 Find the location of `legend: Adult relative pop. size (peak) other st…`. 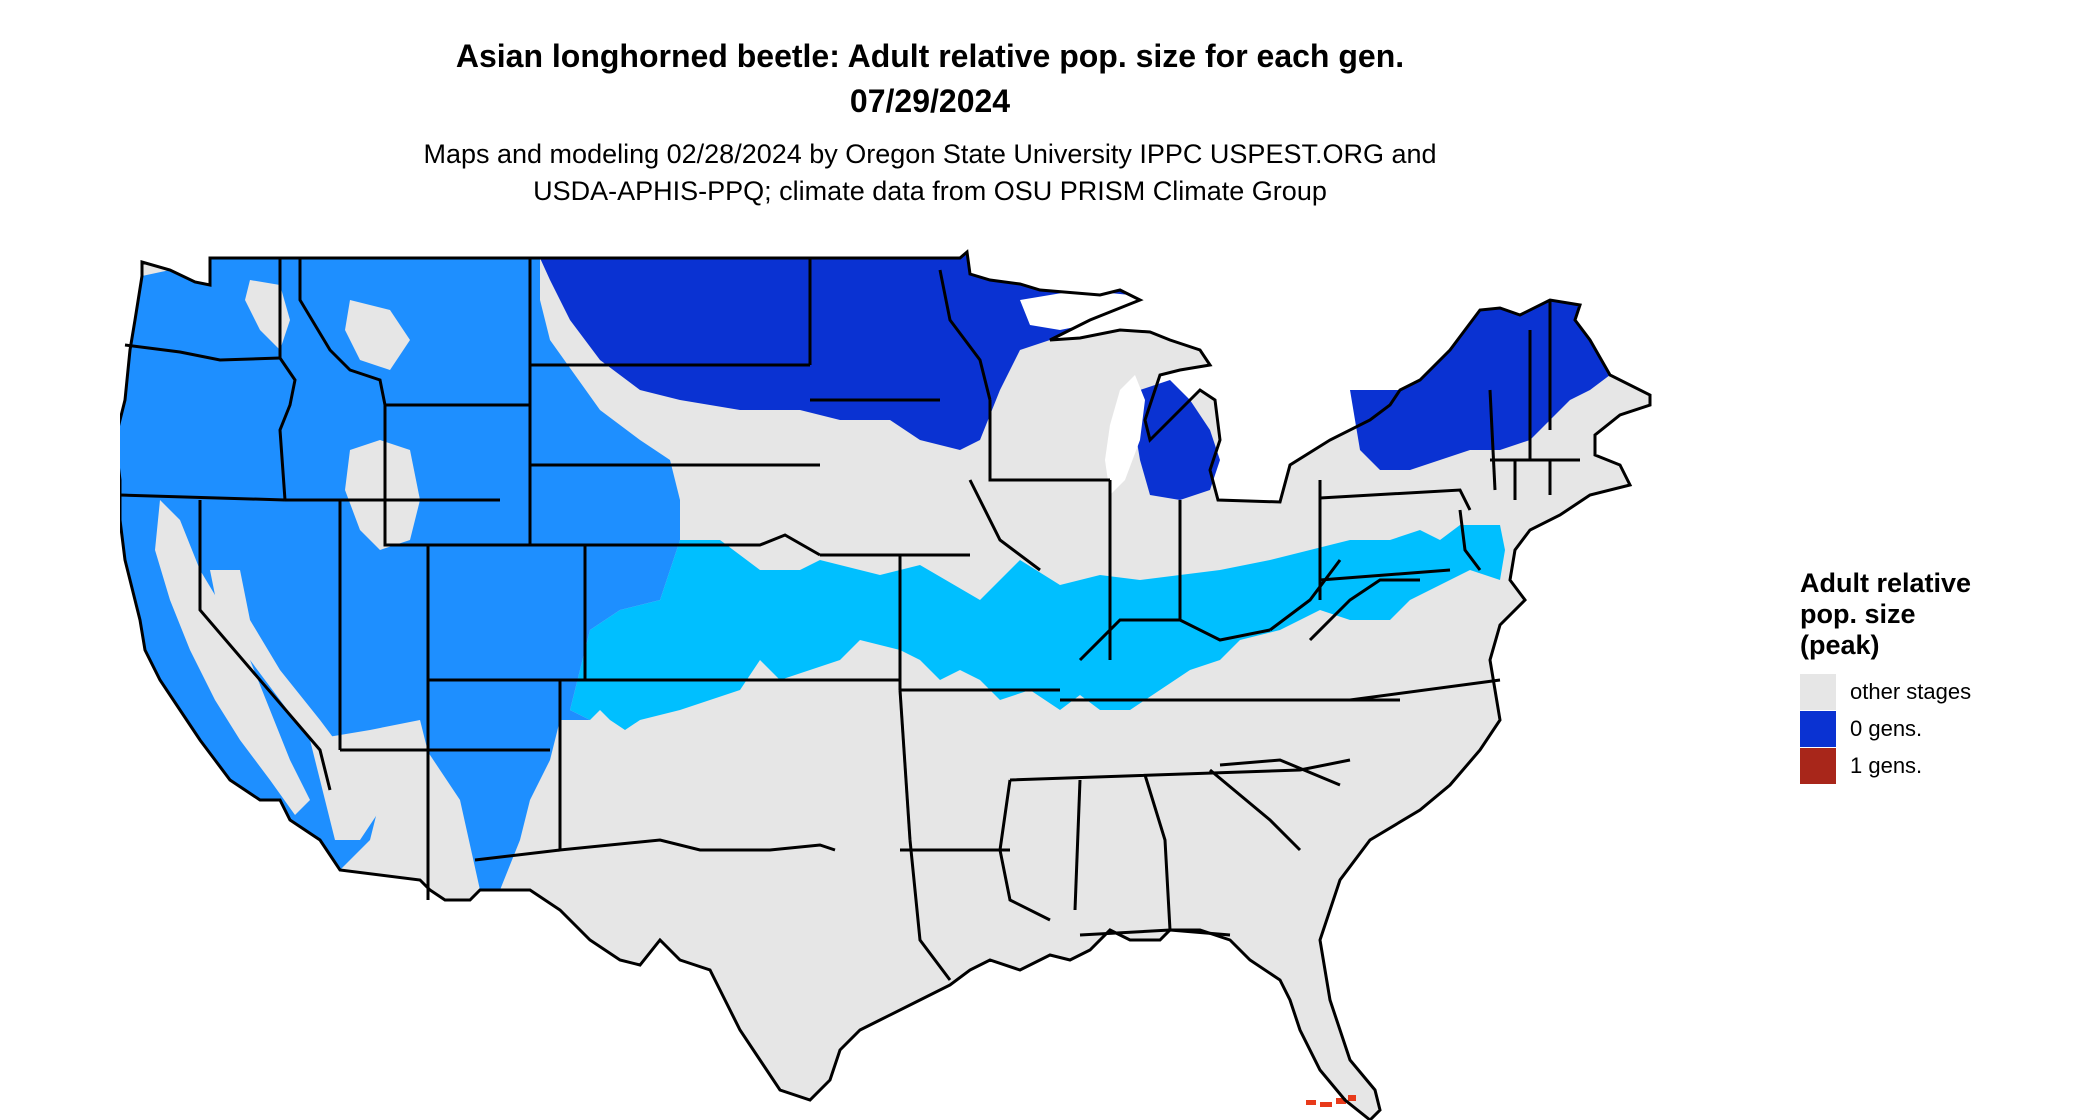

legend: Adult relative pop. size (peak) other st… is located at coordinates (1930, 676).